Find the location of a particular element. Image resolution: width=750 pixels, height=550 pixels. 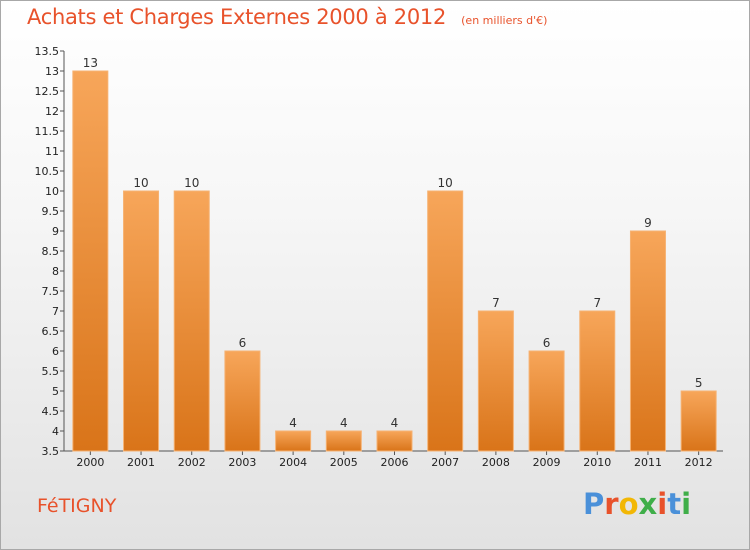

x-tick-label-2007: 2007 is located at coordinates (445, 462).